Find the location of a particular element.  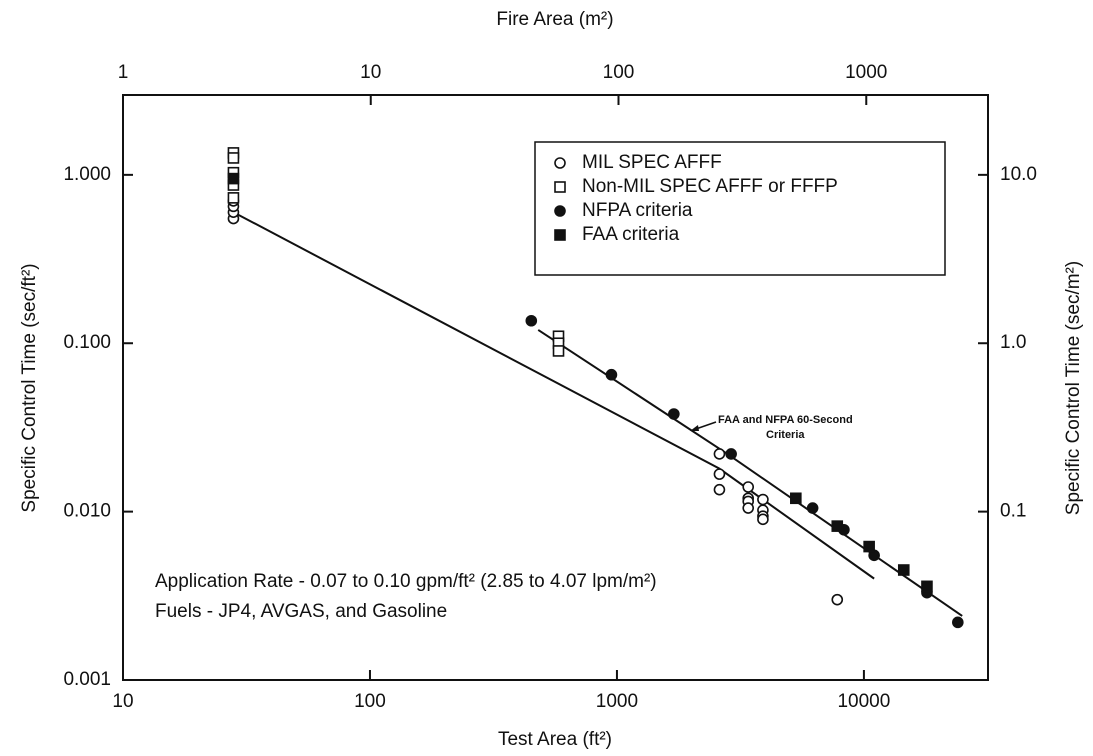

y-tick-label: 0.100 is located at coordinates (87, 342).